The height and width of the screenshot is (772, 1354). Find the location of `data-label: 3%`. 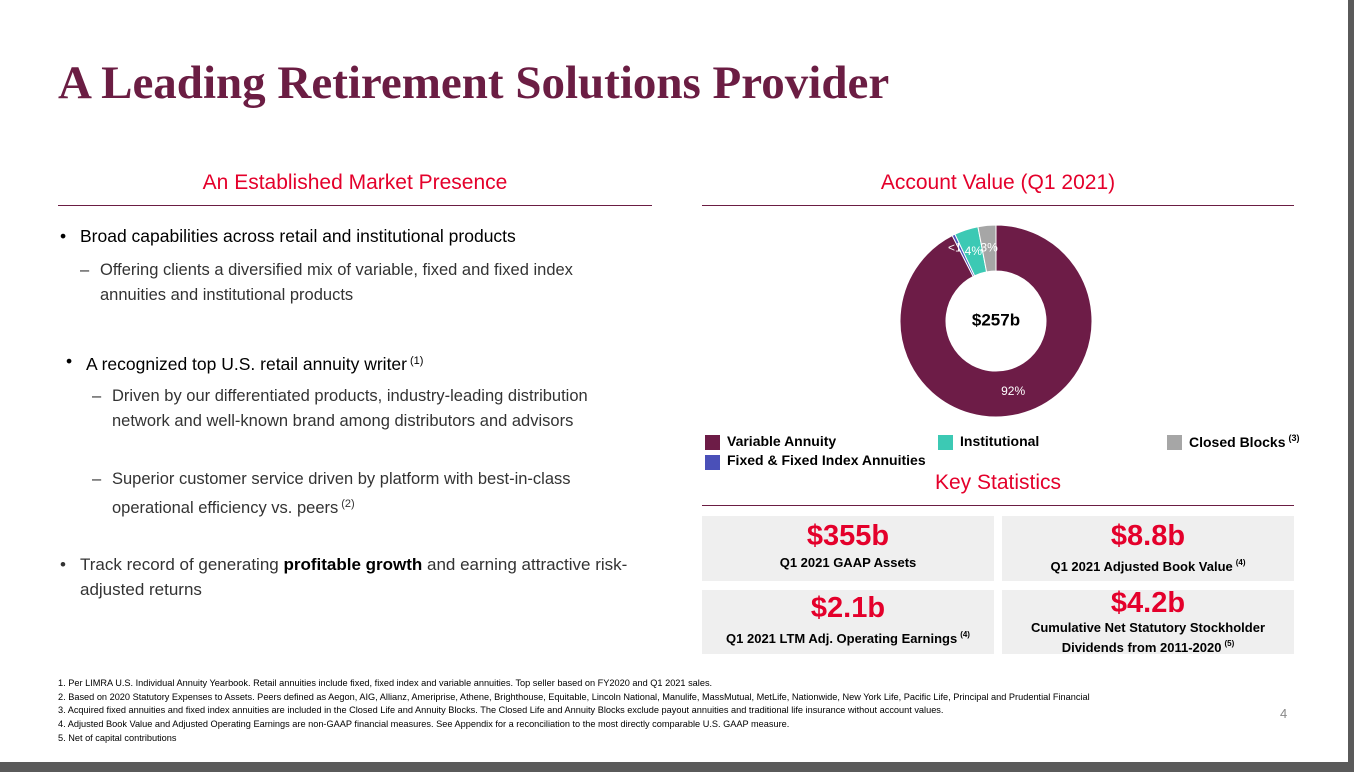

data-label: 3% is located at coordinates (989, 247).